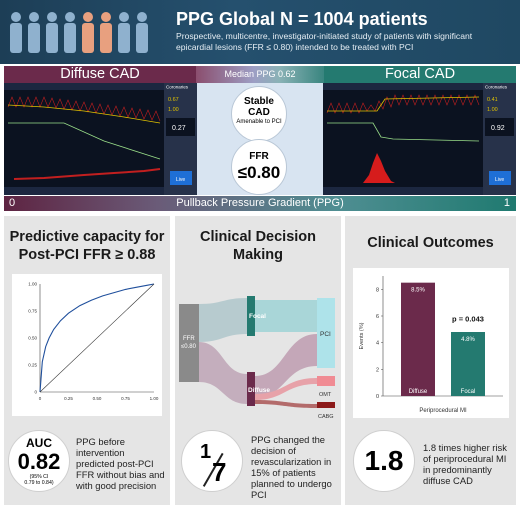  What do you see at coordinates (291, 461) in the screenshot?
I see `decision-text-line3: revascularization in` at bounding box center [291, 461].